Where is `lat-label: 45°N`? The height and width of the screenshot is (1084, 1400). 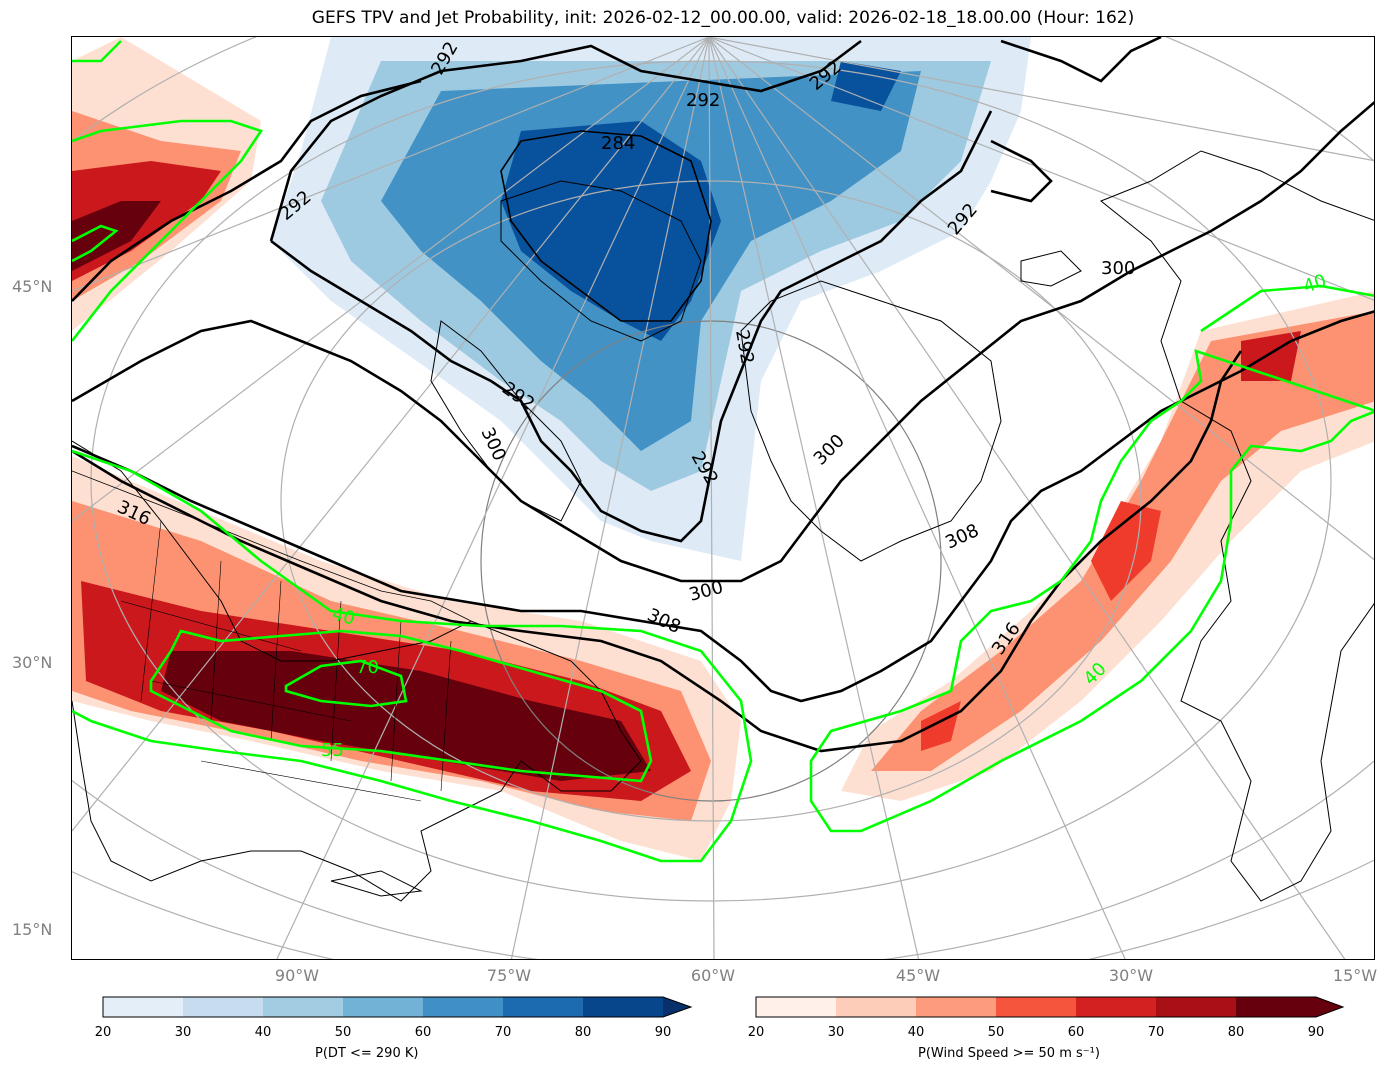
lat-label: 45°N is located at coordinates (32, 286).